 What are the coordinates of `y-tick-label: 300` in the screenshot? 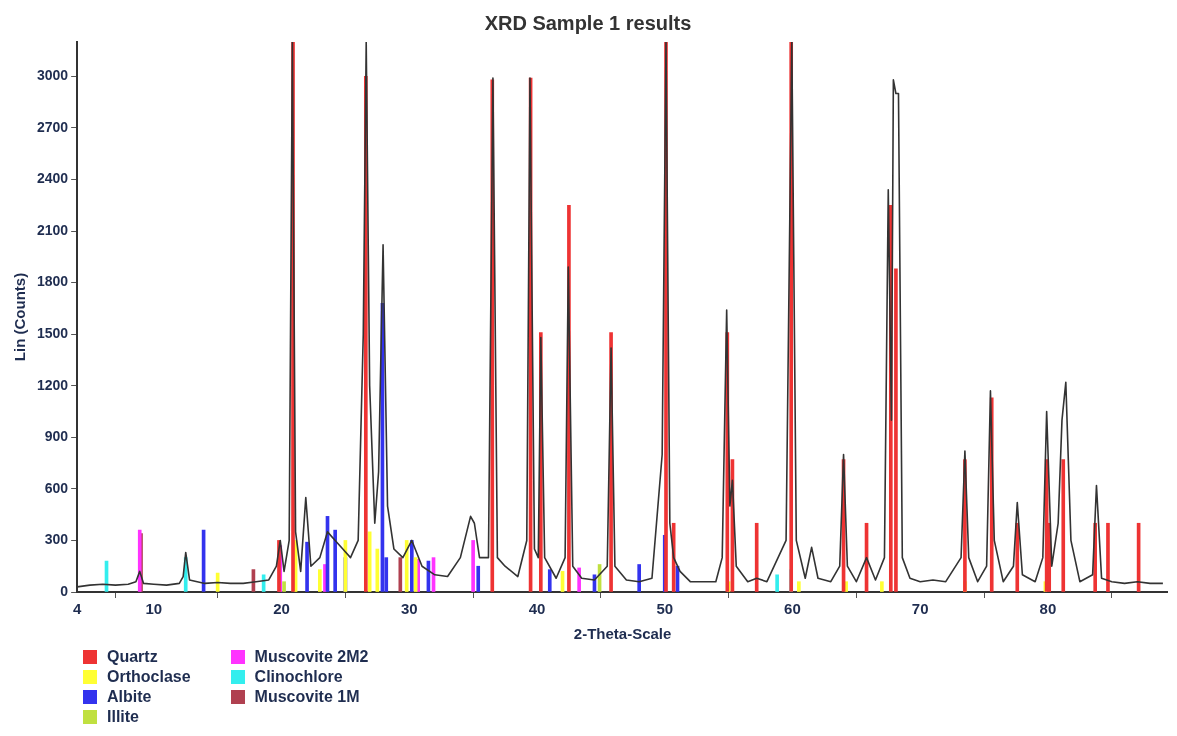 It's located at (56, 539).